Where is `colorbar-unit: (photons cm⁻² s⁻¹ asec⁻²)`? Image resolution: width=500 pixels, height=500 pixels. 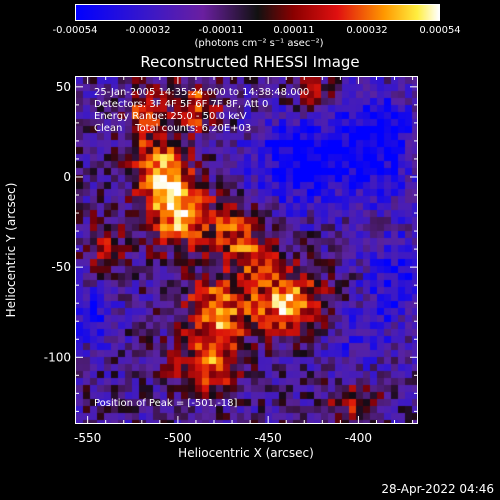 colorbar-unit: (photons cm⁻² s⁻¹ asec⁻²) is located at coordinates (259, 43).